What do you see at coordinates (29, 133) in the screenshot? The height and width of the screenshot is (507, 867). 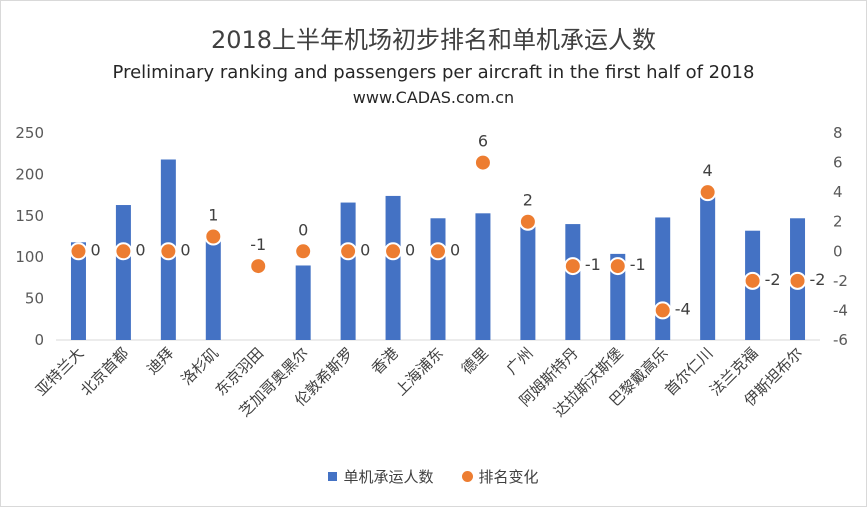 I see `y-left-tick-label: 250` at bounding box center [29, 133].